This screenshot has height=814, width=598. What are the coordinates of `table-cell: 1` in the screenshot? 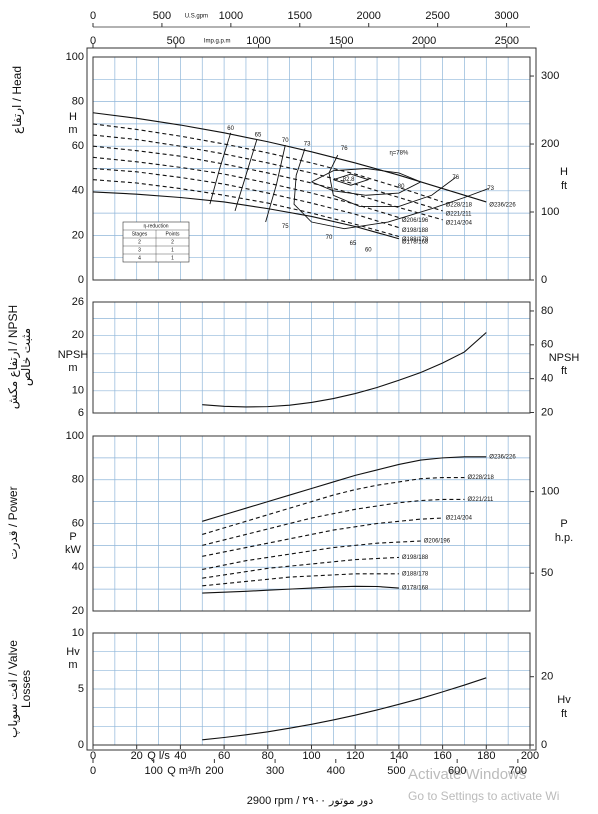 It's located at (172, 258).